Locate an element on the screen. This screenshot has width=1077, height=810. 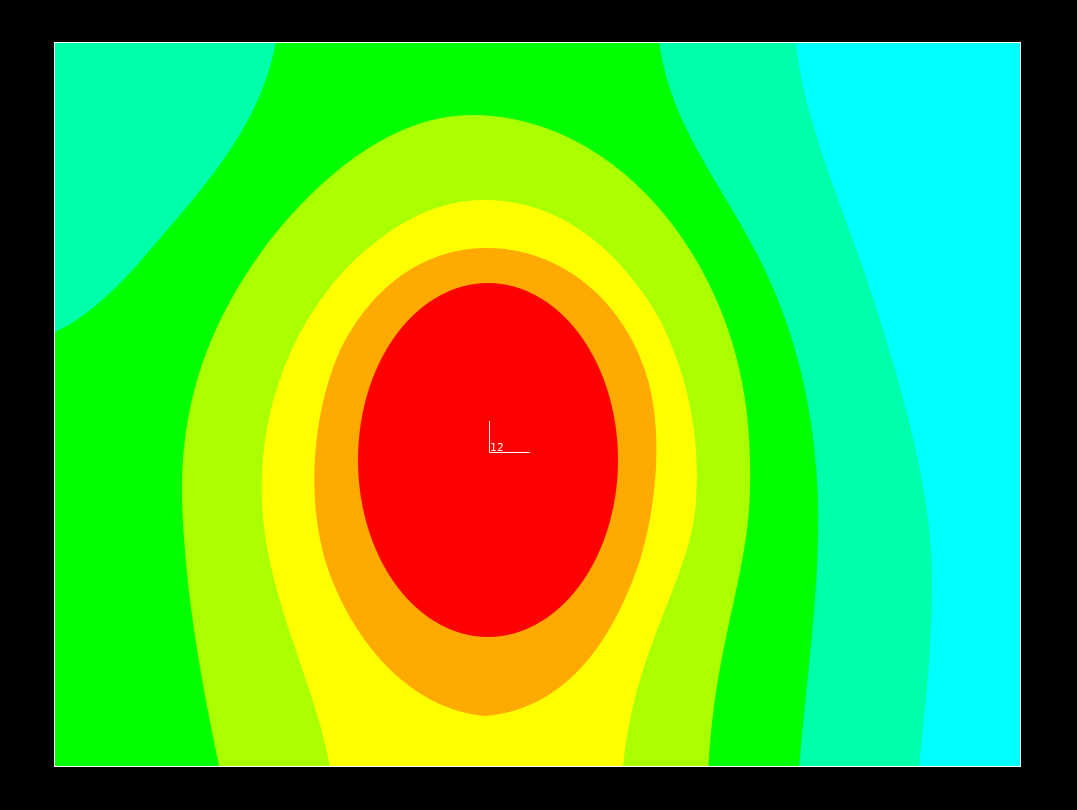
axis-triad: 1 2 is located at coordinates (509, 437).